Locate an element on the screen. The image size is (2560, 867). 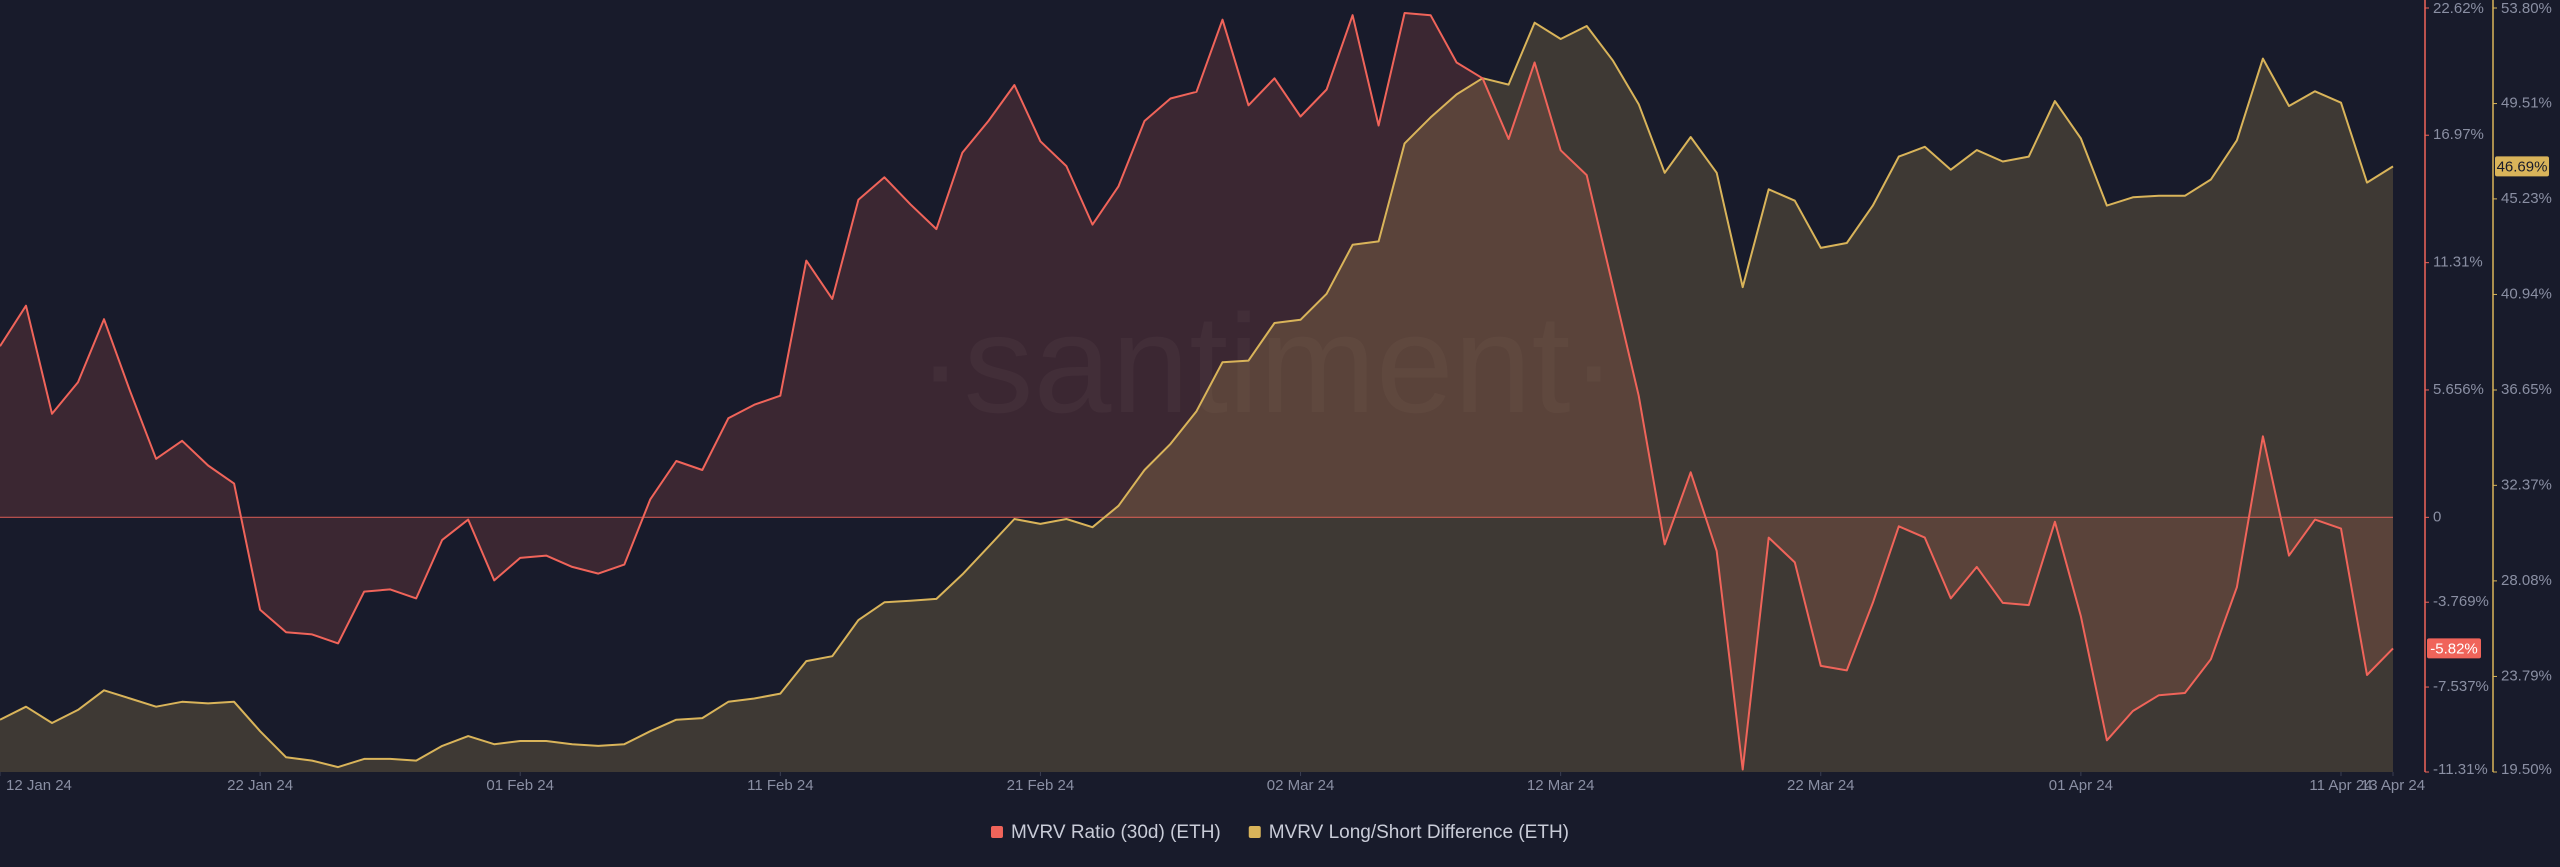
y-tick-label: 11.31% is located at coordinates (2458, 262).